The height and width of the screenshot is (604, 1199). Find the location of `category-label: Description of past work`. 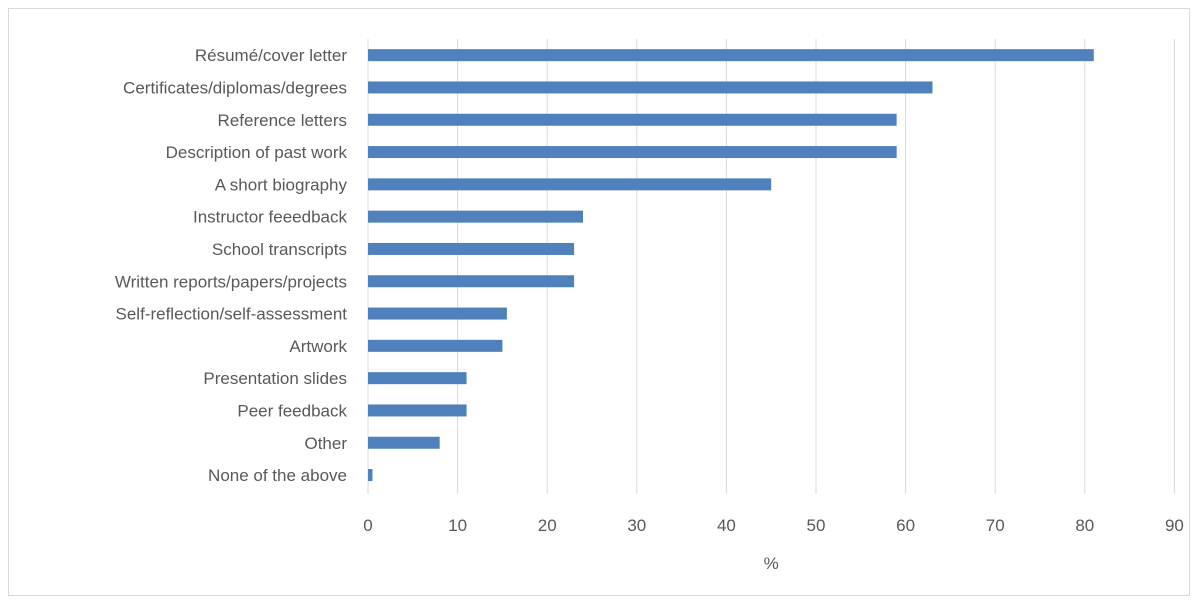

category-label: Description of past work is located at coordinates (257, 152).